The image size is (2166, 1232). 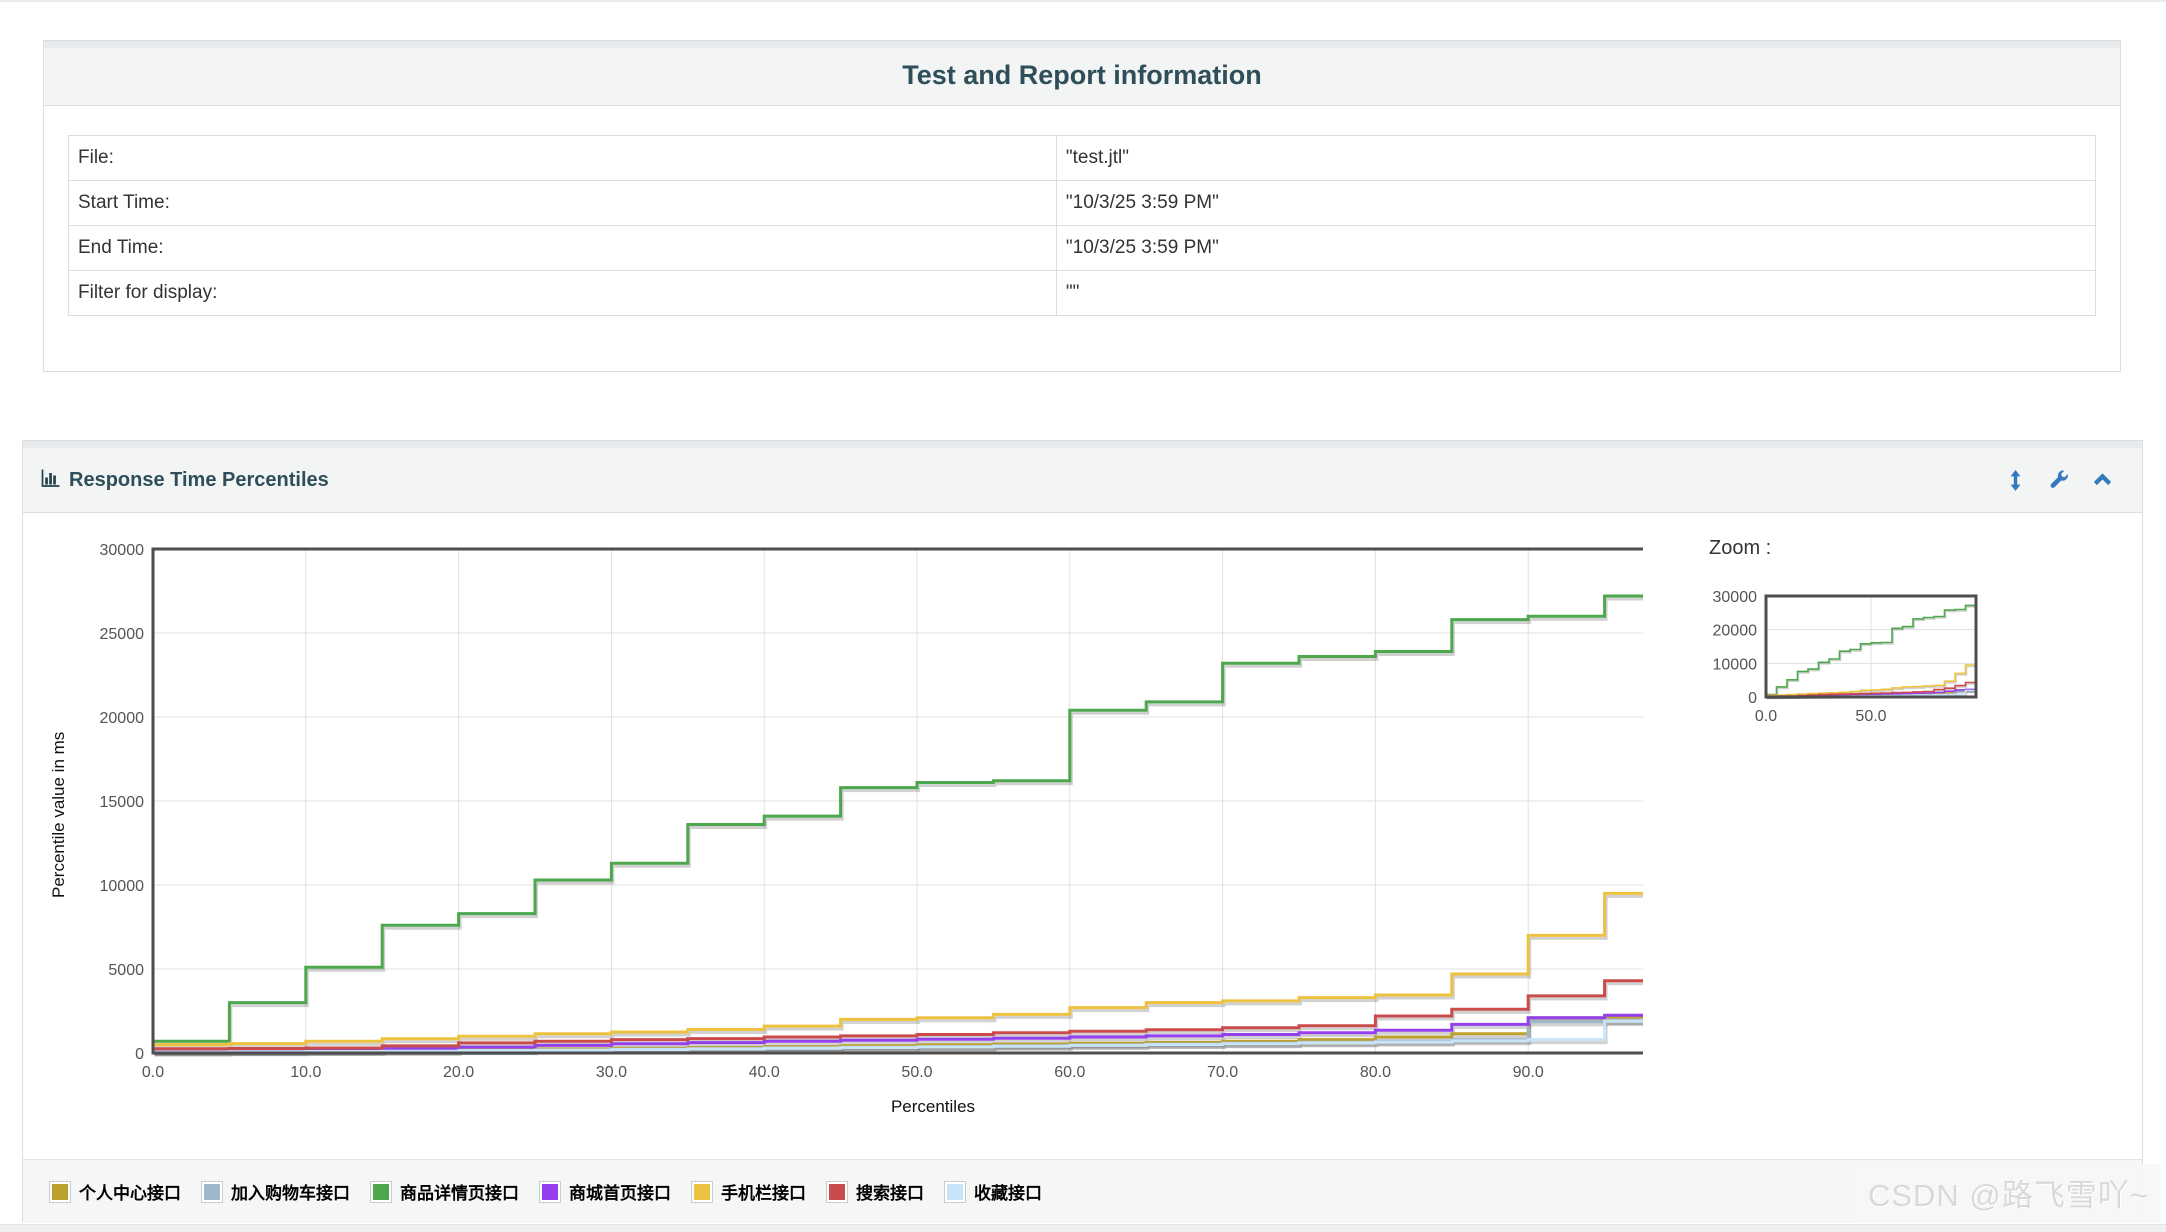 What do you see at coordinates (2008, 1193) in the screenshot?
I see `watermark-text: CSDN @路飞雪吖~` at bounding box center [2008, 1193].